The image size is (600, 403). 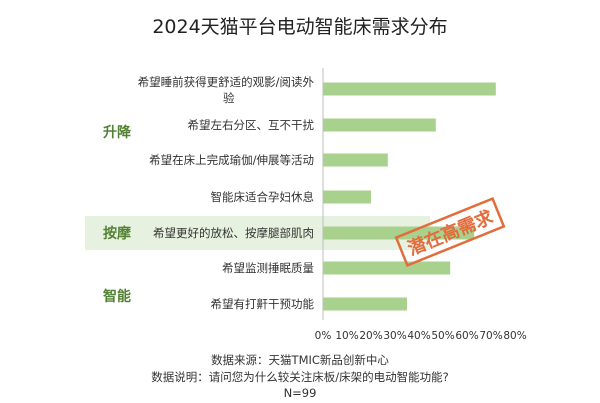 I want to click on stamp-border, so click(x=450, y=232).